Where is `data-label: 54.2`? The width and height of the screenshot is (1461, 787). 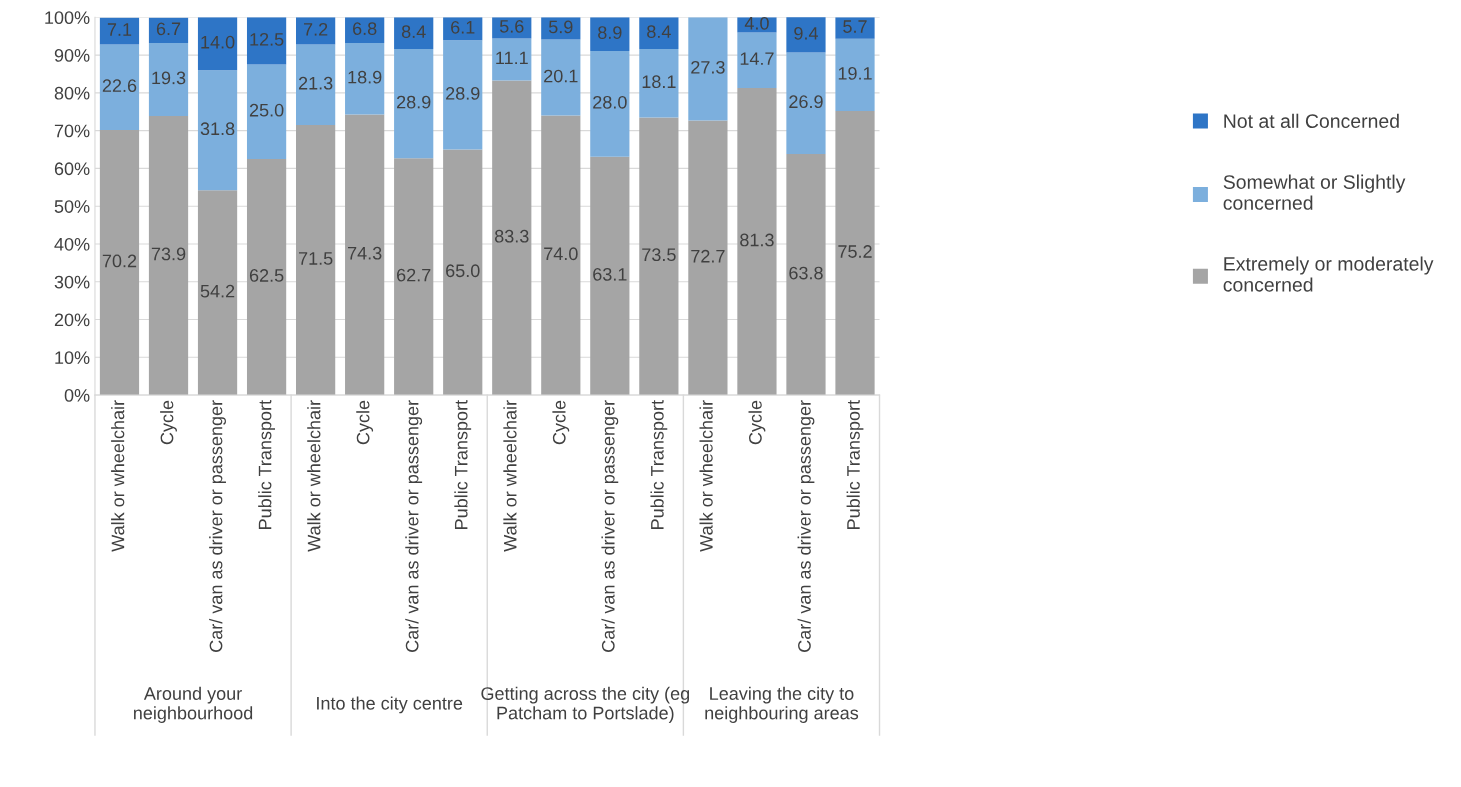 data-label: 54.2 is located at coordinates (217, 291).